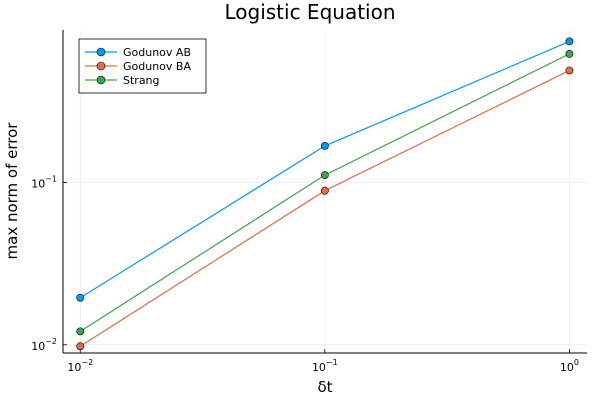 The width and height of the screenshot is (600, 400). What do you see at coordinates (101, 52) in the screenshot?
I see `legend-marker-godunov-ab` at bounding box center [101, 52].